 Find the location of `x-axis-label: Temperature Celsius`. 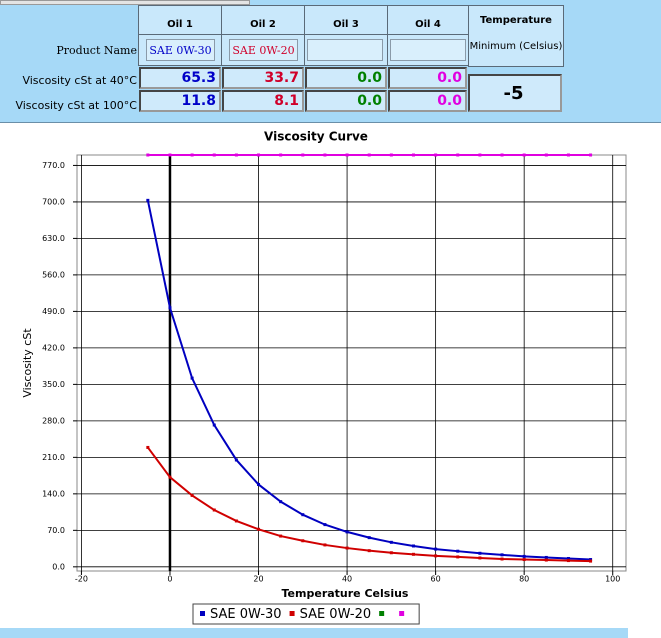

x-axis-label: Temperature Celsius is located at coordinates (345, 593).